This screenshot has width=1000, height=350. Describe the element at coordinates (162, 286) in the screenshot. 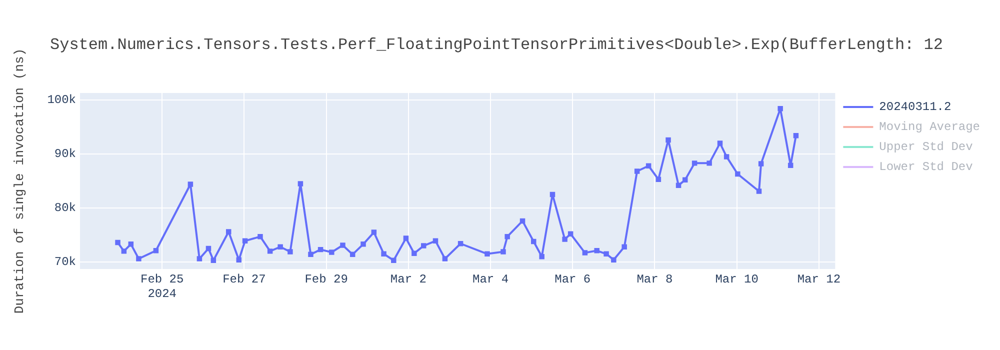

I see `x-tick-label: Feb 25 2024` at that location.